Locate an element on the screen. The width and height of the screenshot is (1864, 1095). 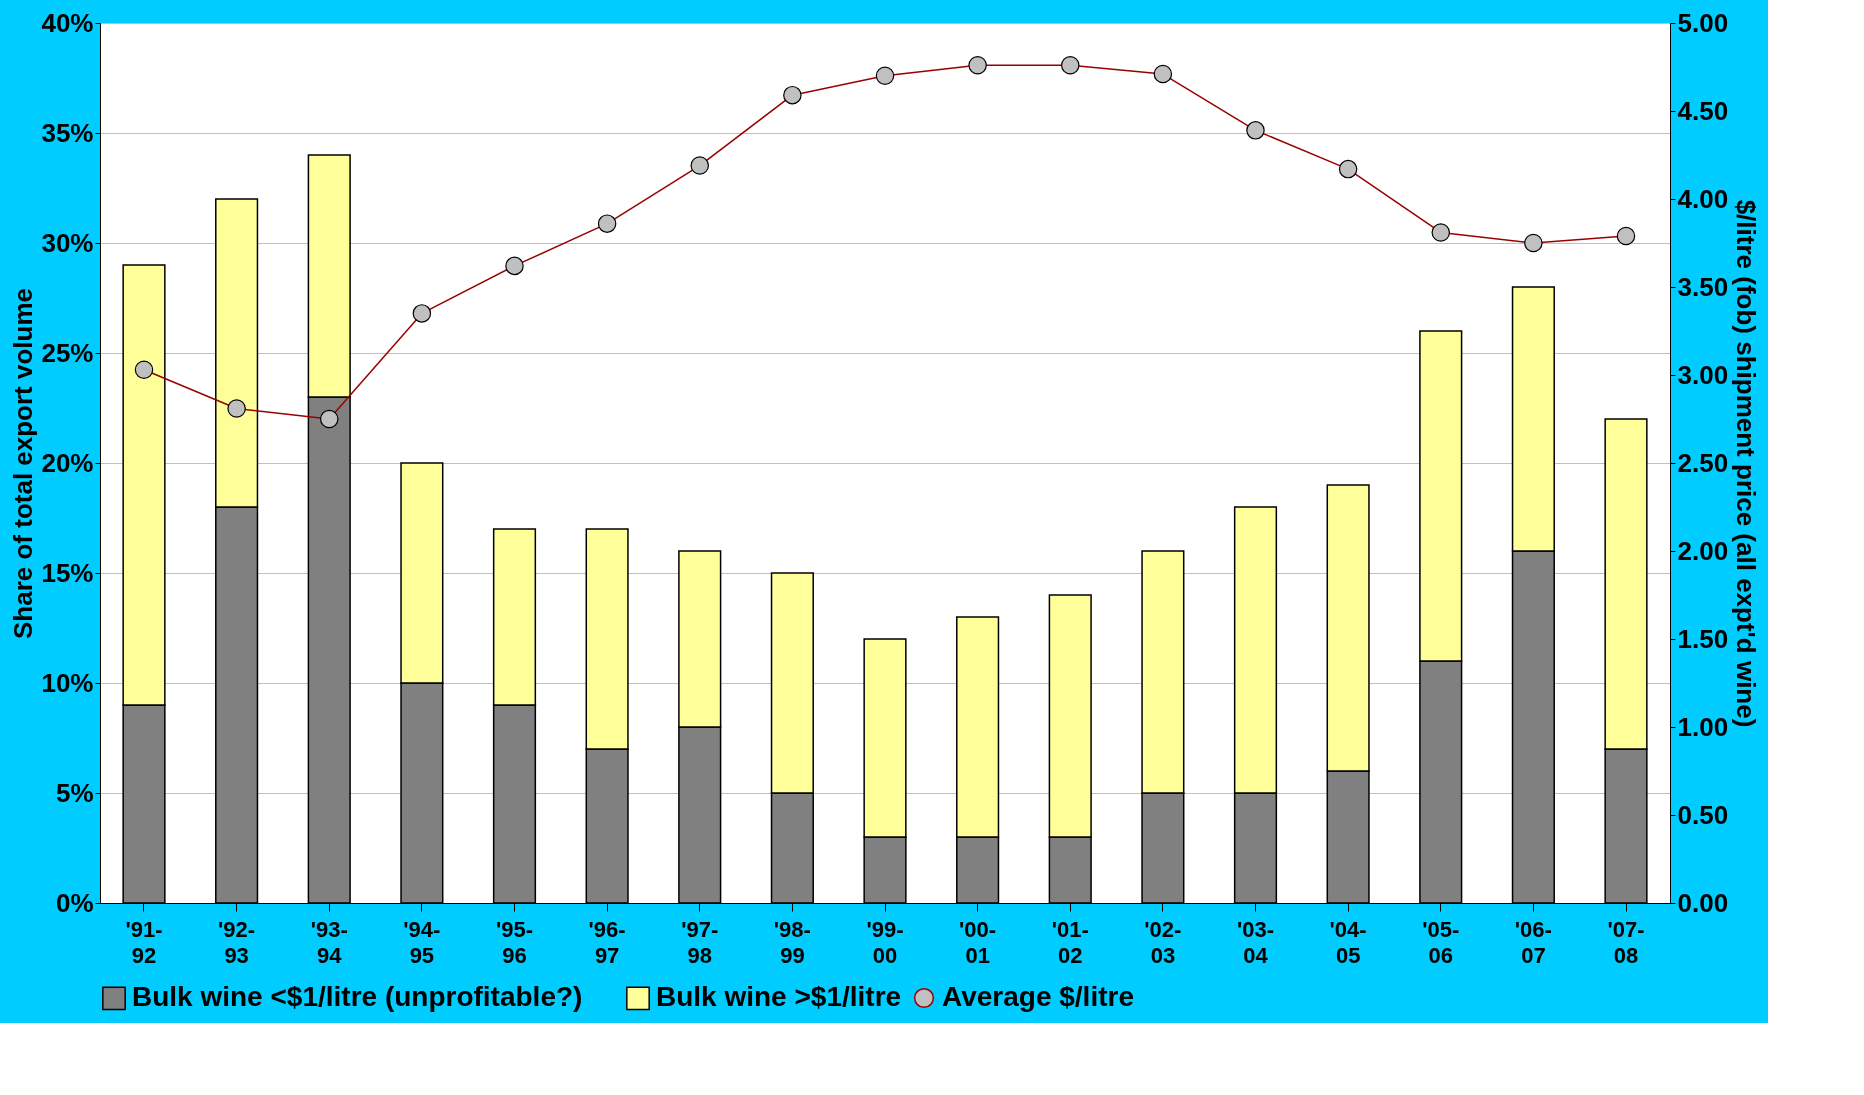
y2-tick-label: 1.50 is located at coordinates (1703, 638).